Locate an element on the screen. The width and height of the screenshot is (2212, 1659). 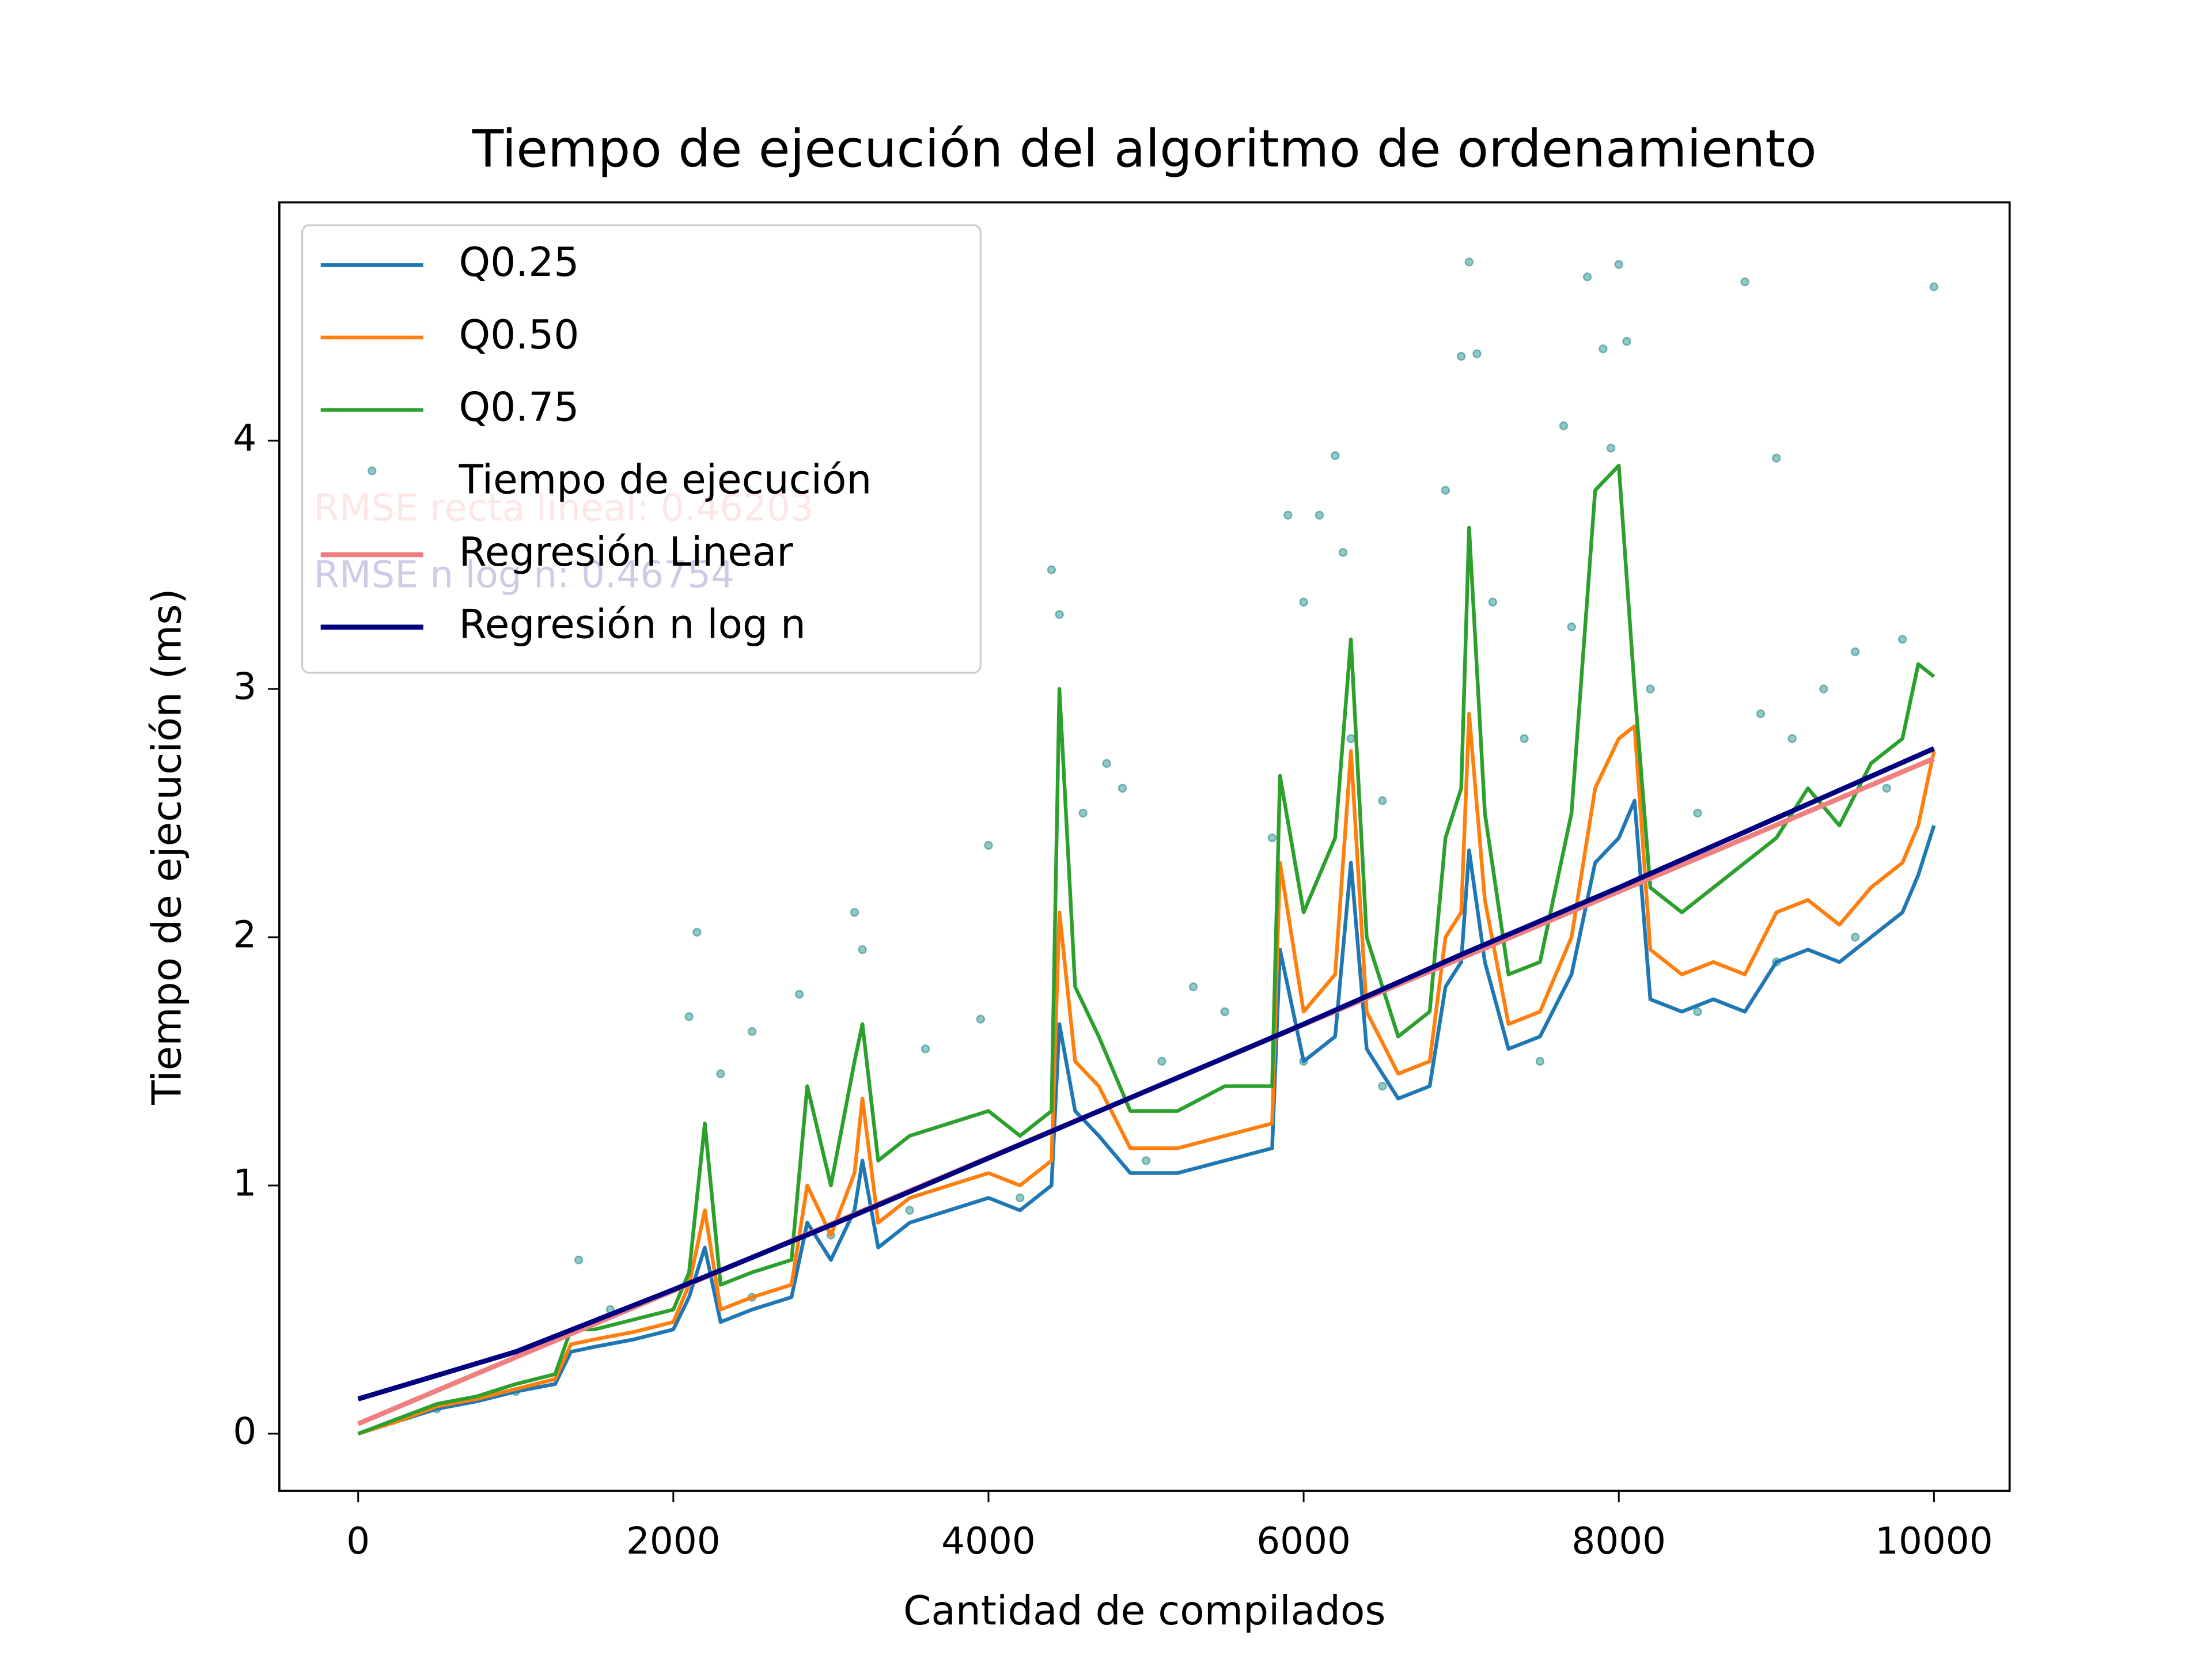
x-tick-label: 4000 is located at coordinates (988, 1541).